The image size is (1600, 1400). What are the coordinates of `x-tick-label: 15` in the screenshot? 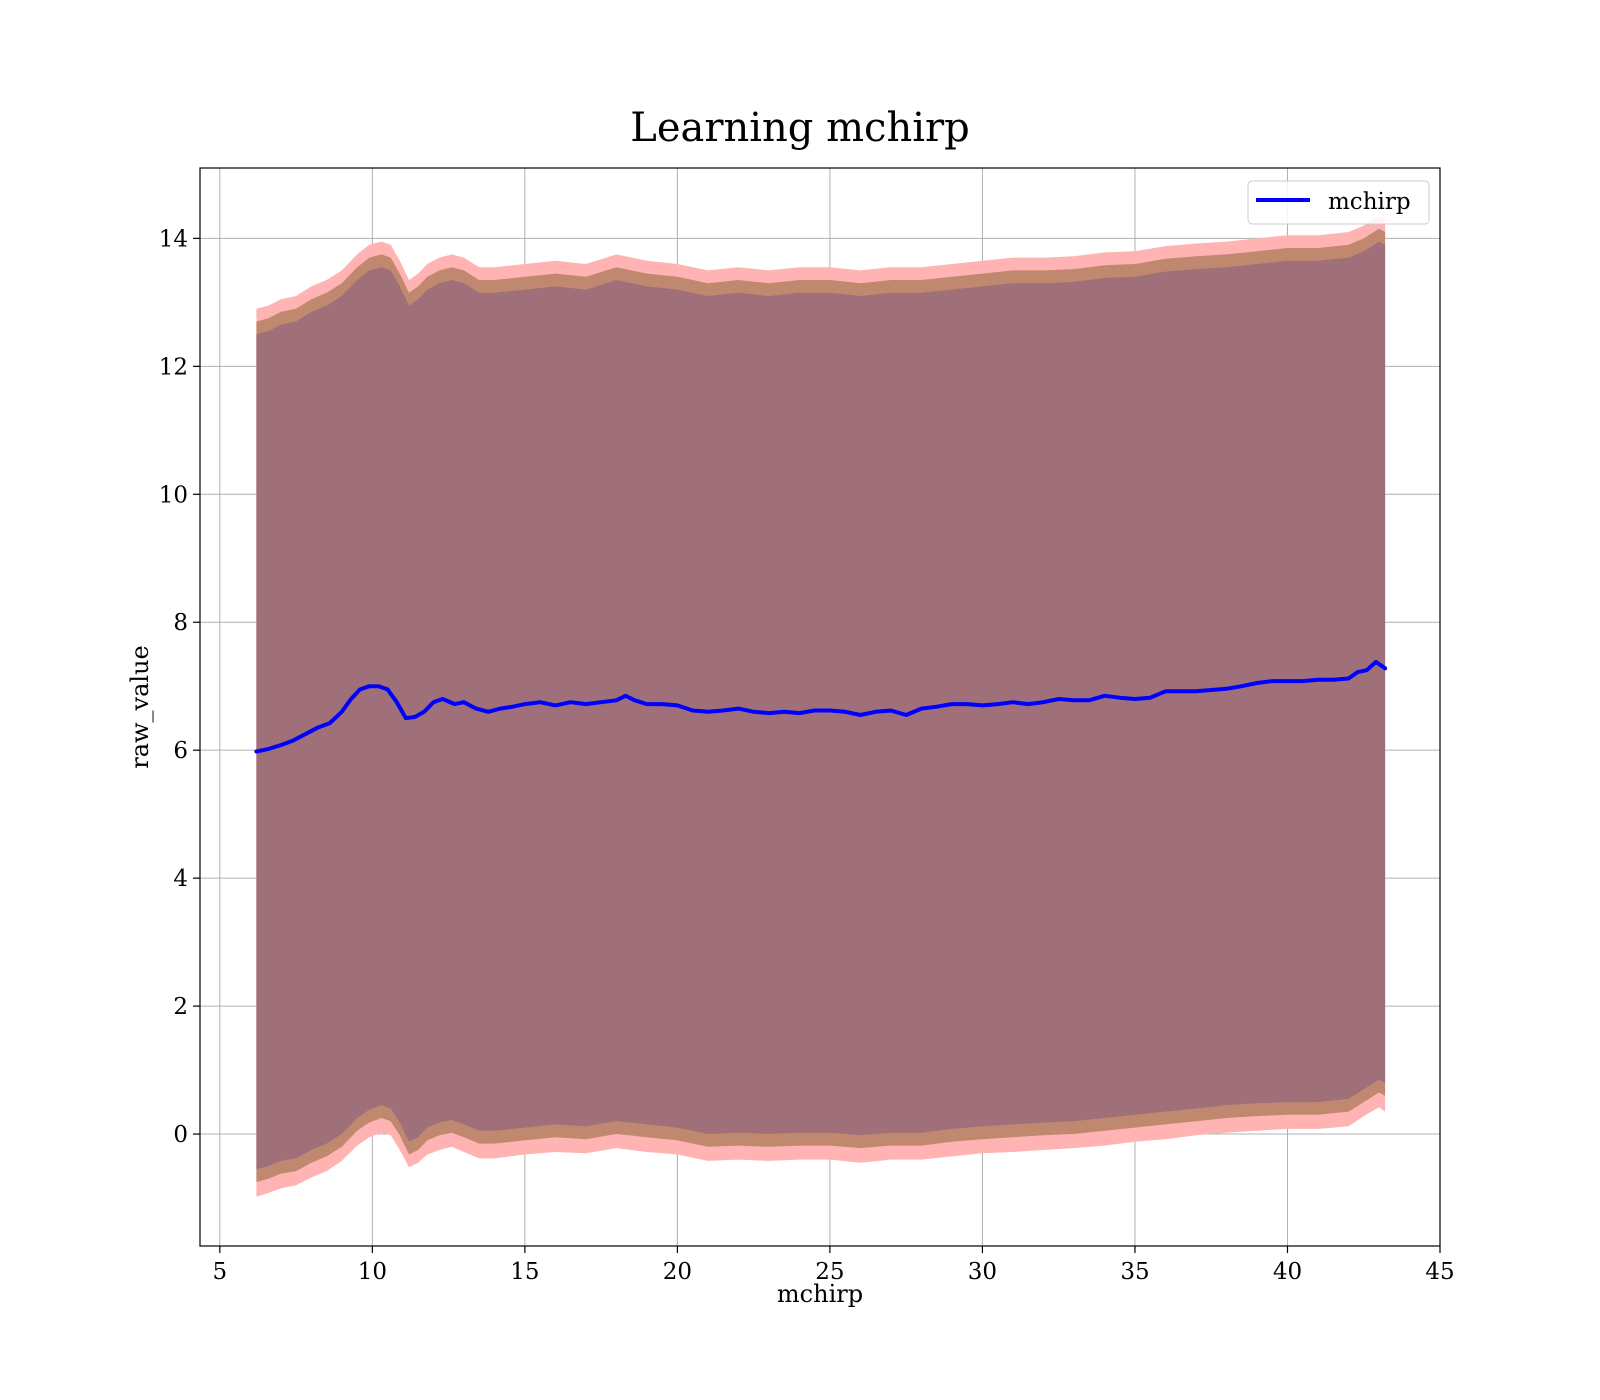 It's located at (524, 1272).